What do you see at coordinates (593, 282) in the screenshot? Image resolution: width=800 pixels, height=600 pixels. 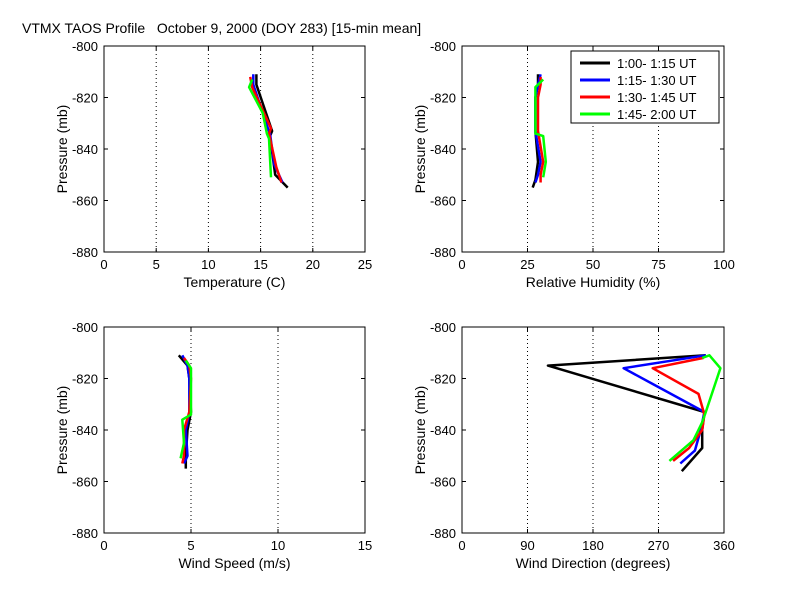 I see `x-axis-label: Relative Humidity (%)` at bounding box center [593, 282].